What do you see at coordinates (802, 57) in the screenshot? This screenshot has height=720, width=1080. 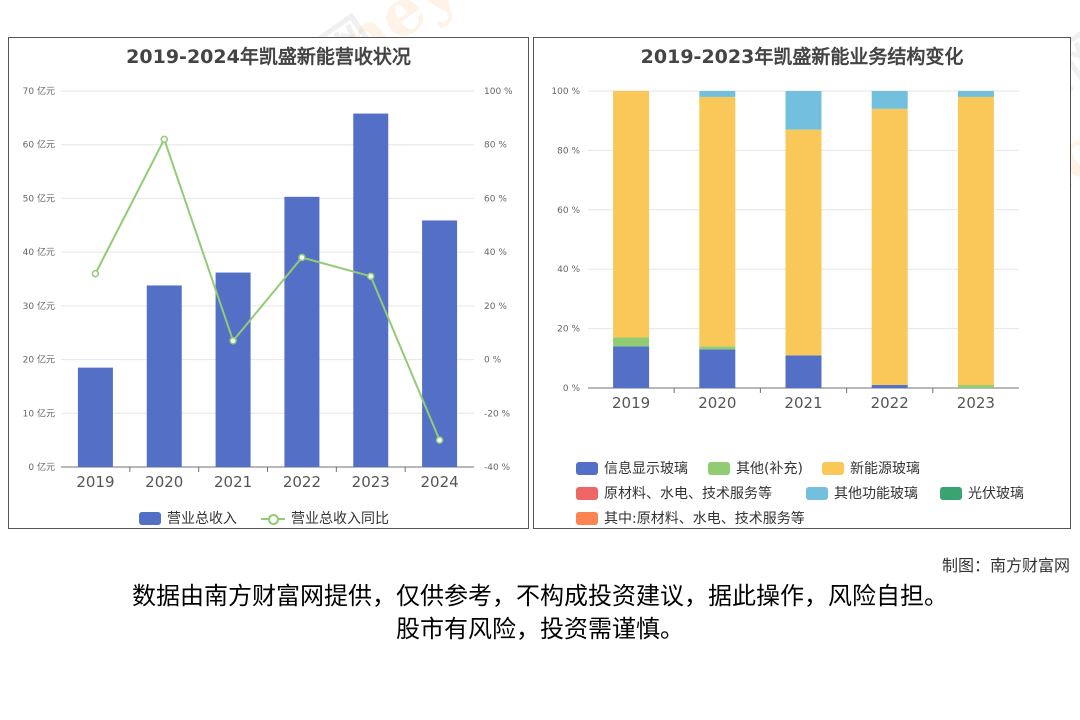 I see `business-structure-title: 2019-2023年凯盛新能业务结构变化` at bounding box center [802, 57].